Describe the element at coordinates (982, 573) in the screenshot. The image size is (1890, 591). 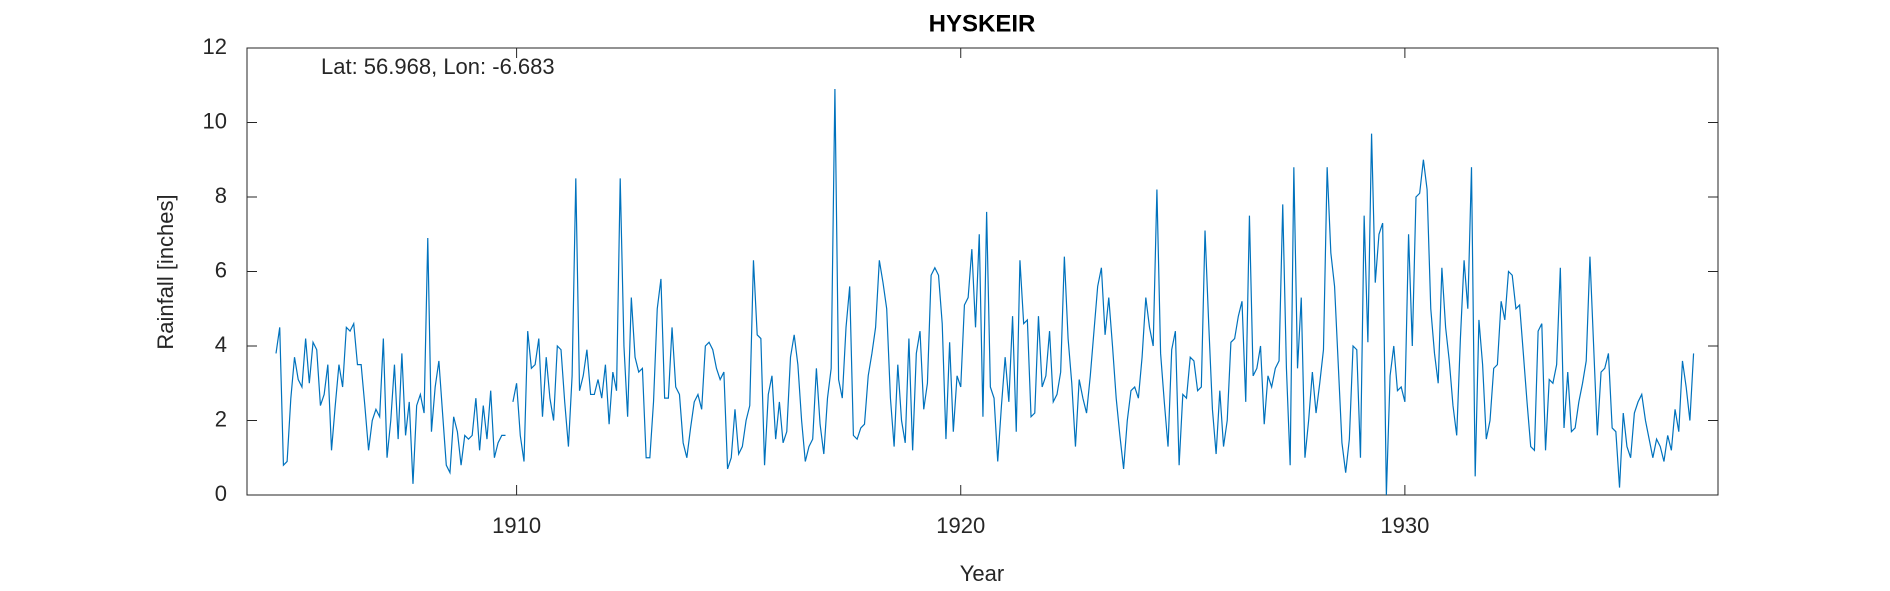
I see `x-axis-label: Year` at that location.